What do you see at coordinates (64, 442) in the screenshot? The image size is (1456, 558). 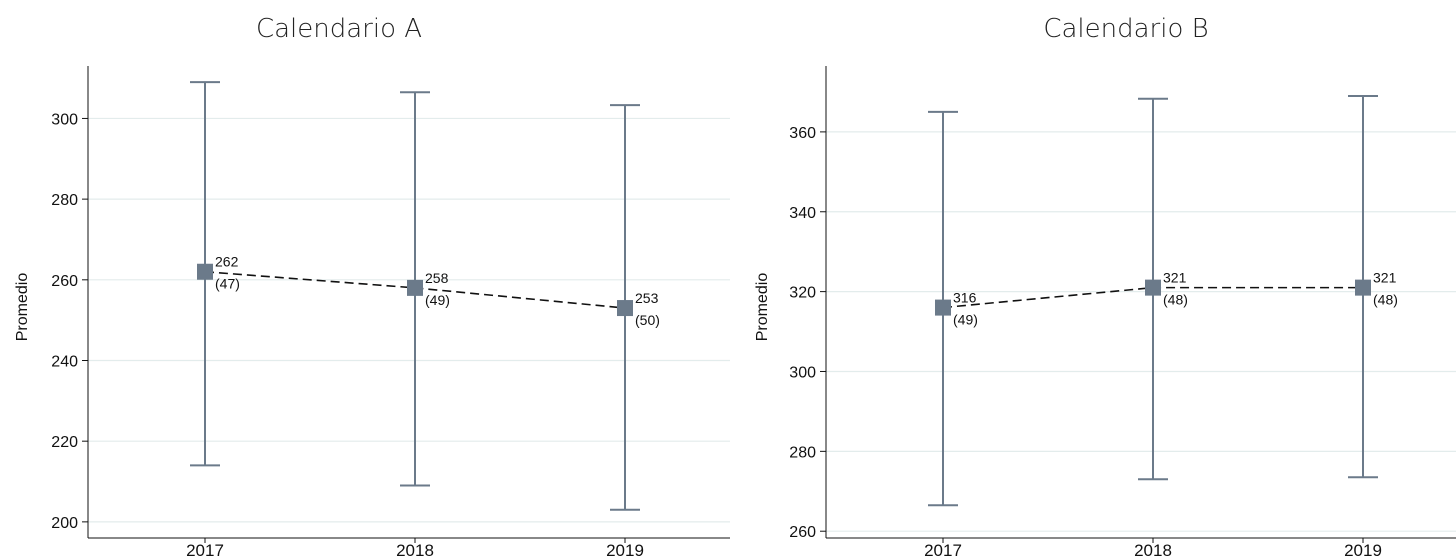 I see `y-tick-label: 220` at bounding box center [64, 442].